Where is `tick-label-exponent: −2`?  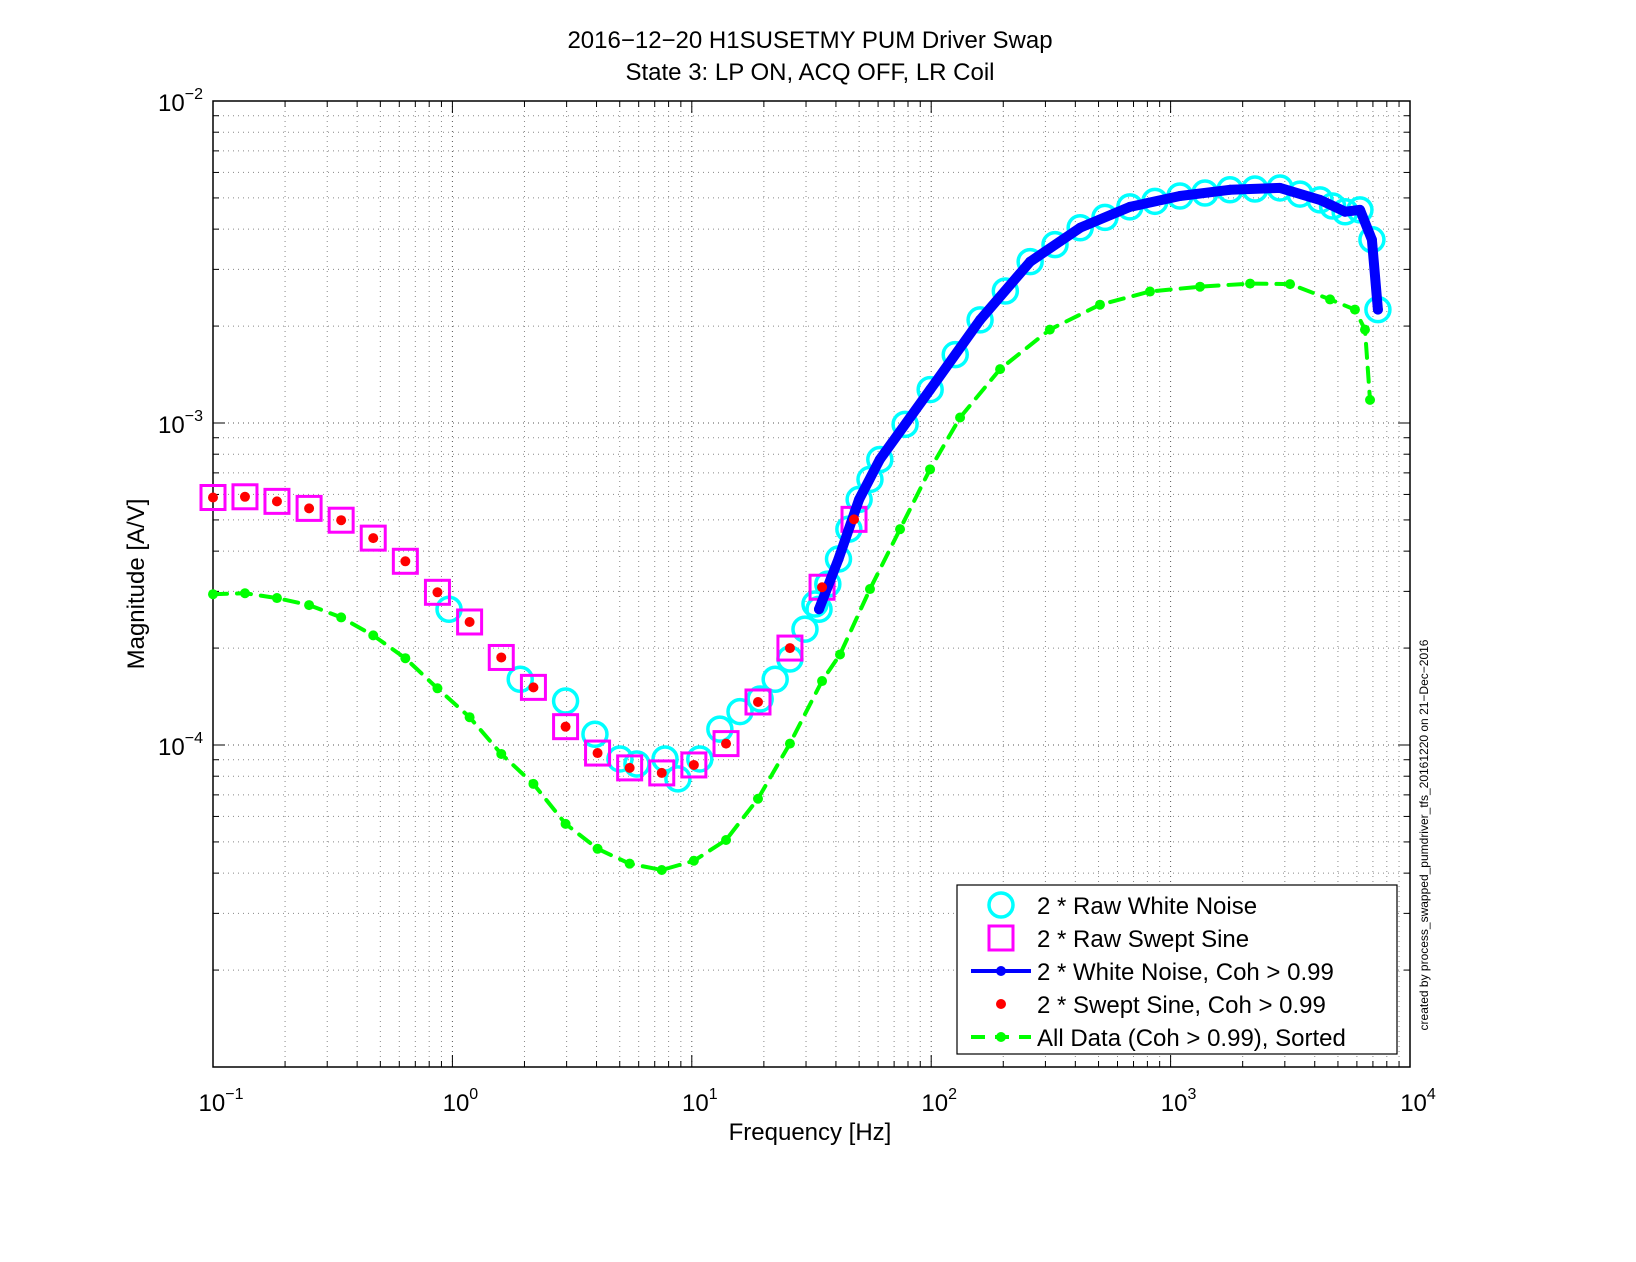
tick-label-exponent: −2 is located at coordinates (194, 94).